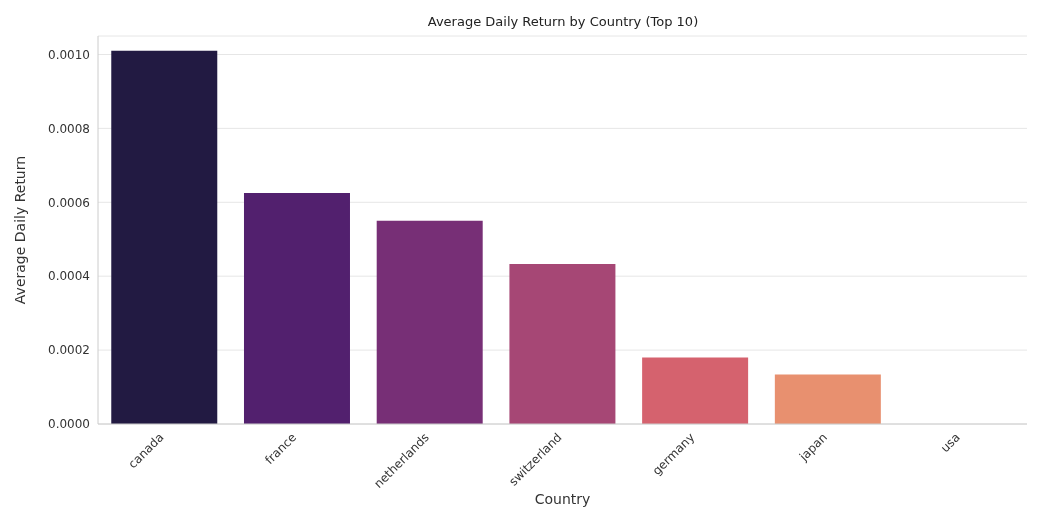  I want to click on chart-title: Average Daily Return by Country (Top 10), so click(563, 21).